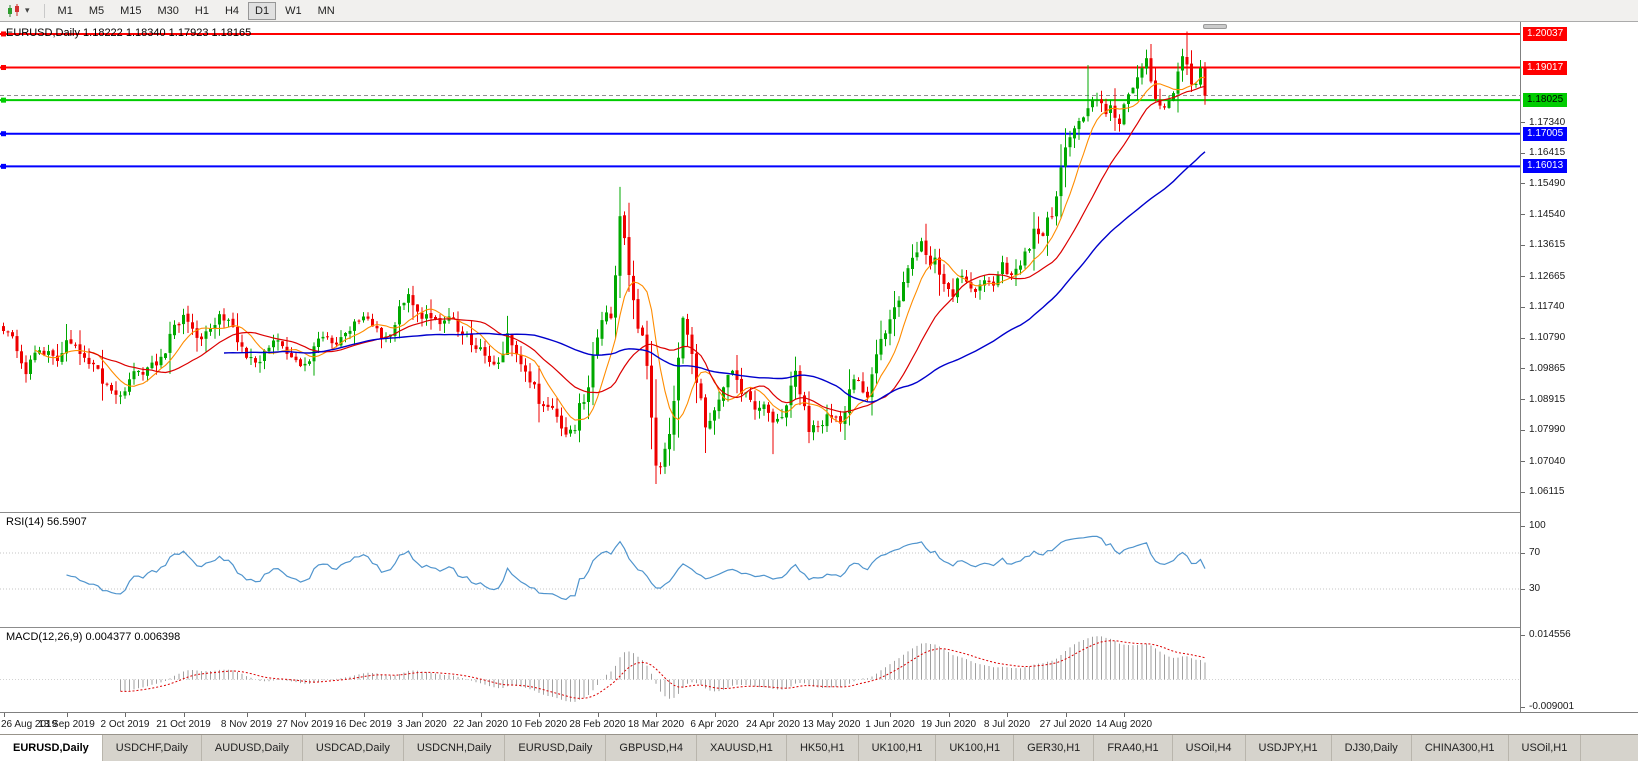 This screenshot has width=1638, height=761. Describe the element at coordinates (1535, 588) in the screenshot. I see `rsi-tick-label: 30` at that location.